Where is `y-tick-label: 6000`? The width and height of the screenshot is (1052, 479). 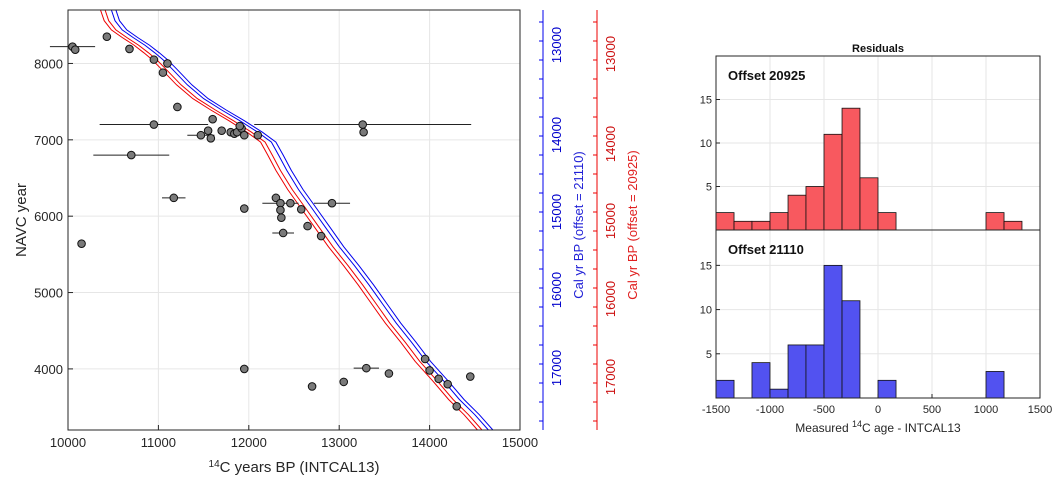 y-tick-label: 6000 is located at coordinates (48, 216).